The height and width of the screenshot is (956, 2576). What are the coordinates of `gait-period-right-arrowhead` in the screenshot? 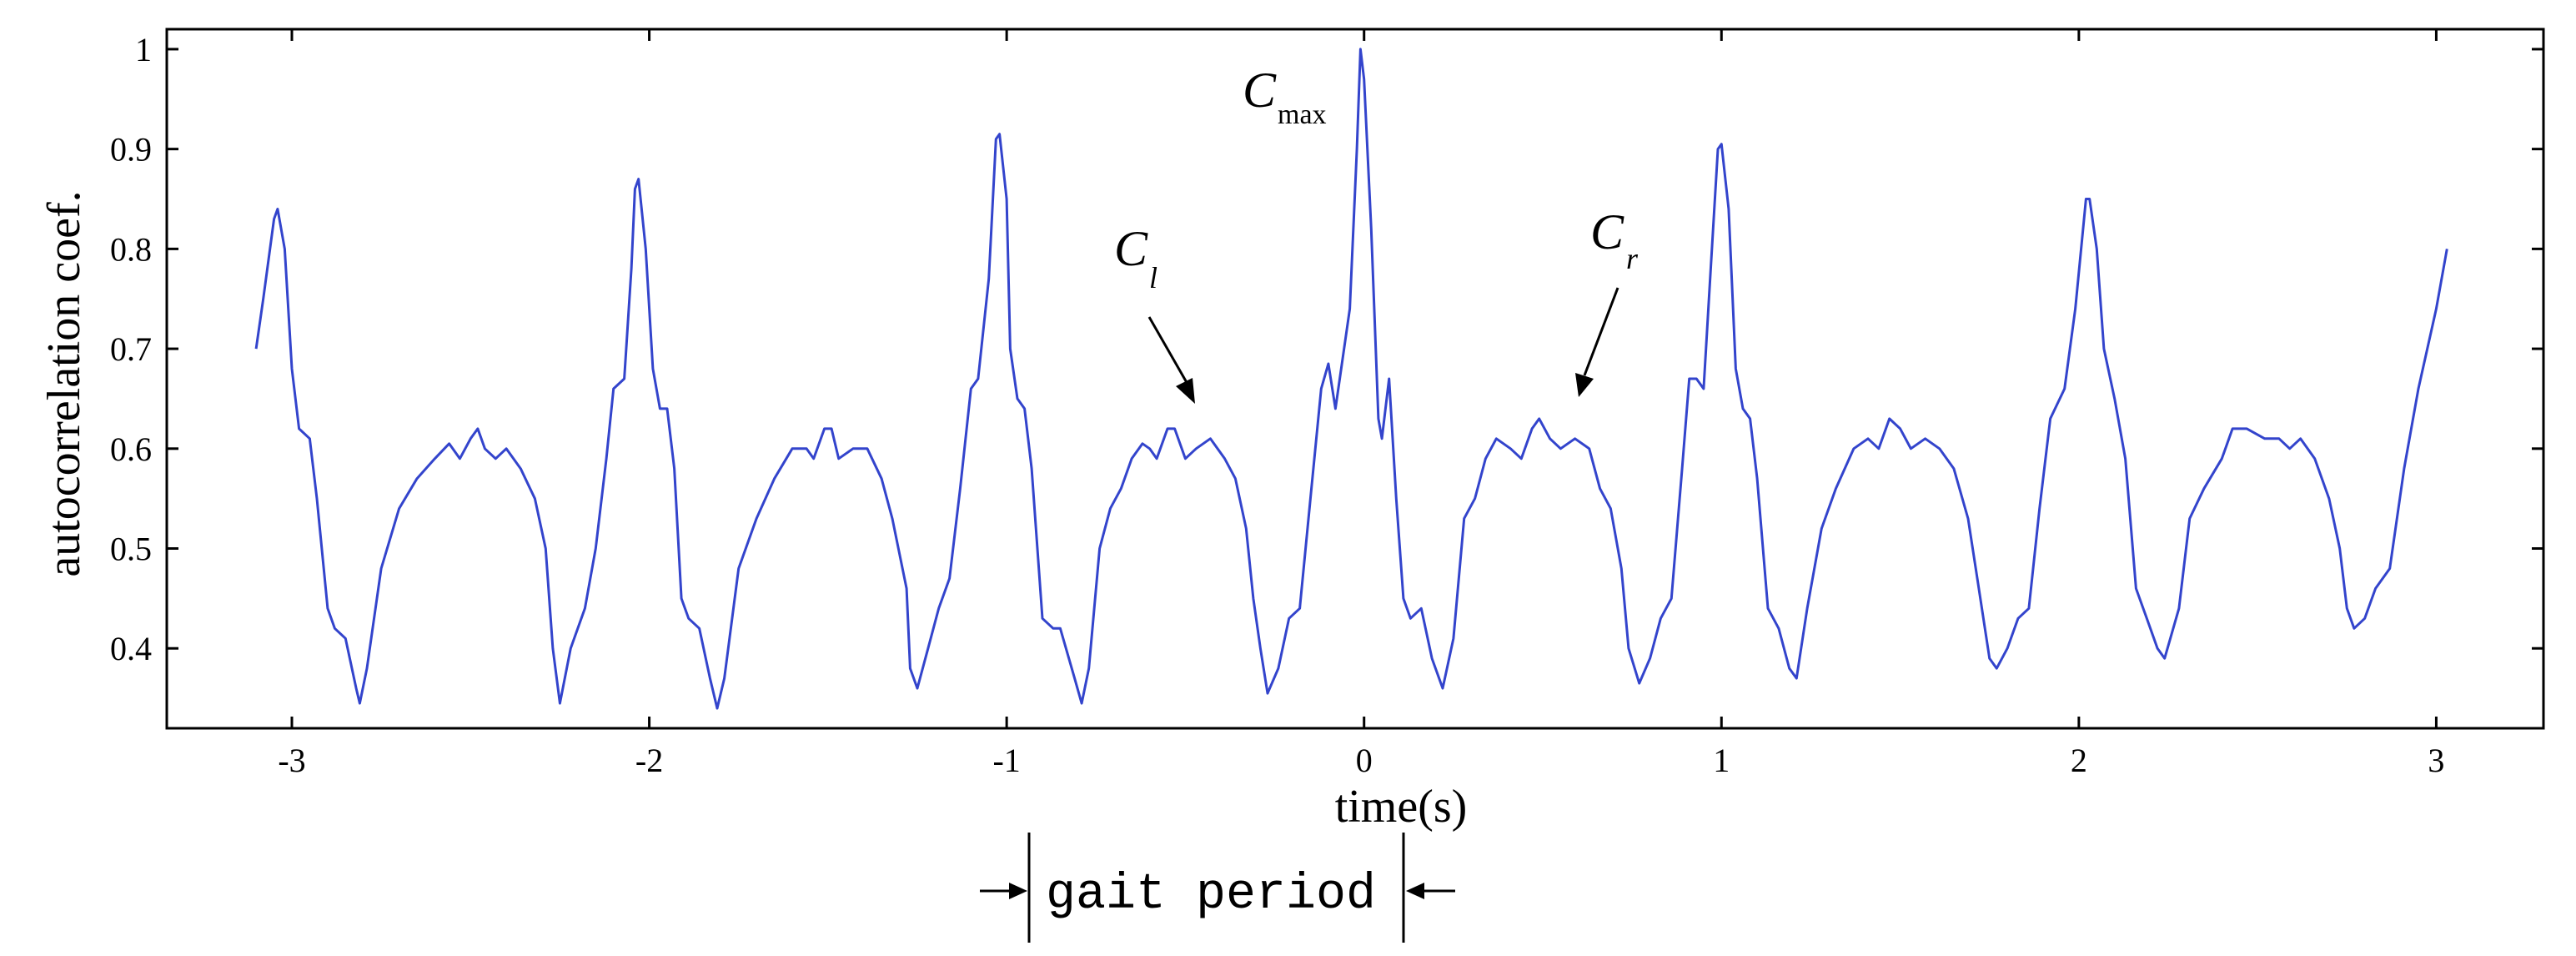 It's located at (1415, 891).